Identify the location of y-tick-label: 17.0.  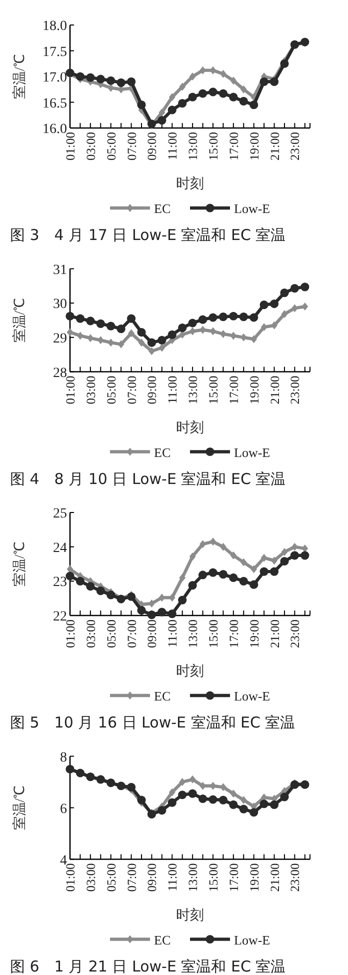
(54, 78).